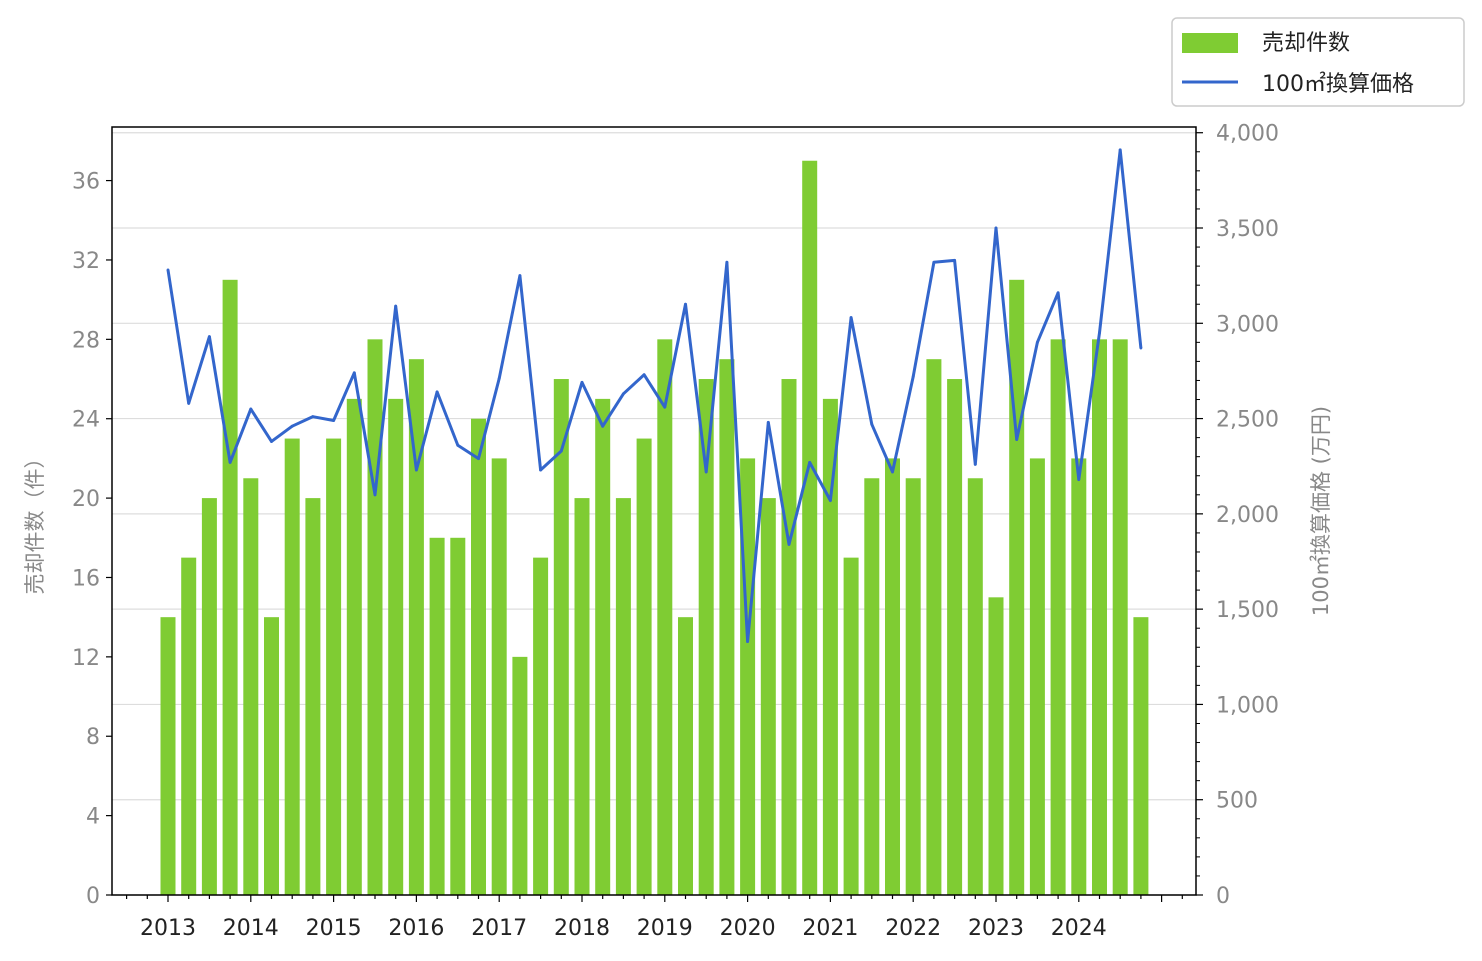 Image resolution: width=1482 pixels, height=961 pixels. What do you see at coordinates (334, 928) in the screenshot?
I see `x-tick-label: 2015` at bounding box center [334, 928].